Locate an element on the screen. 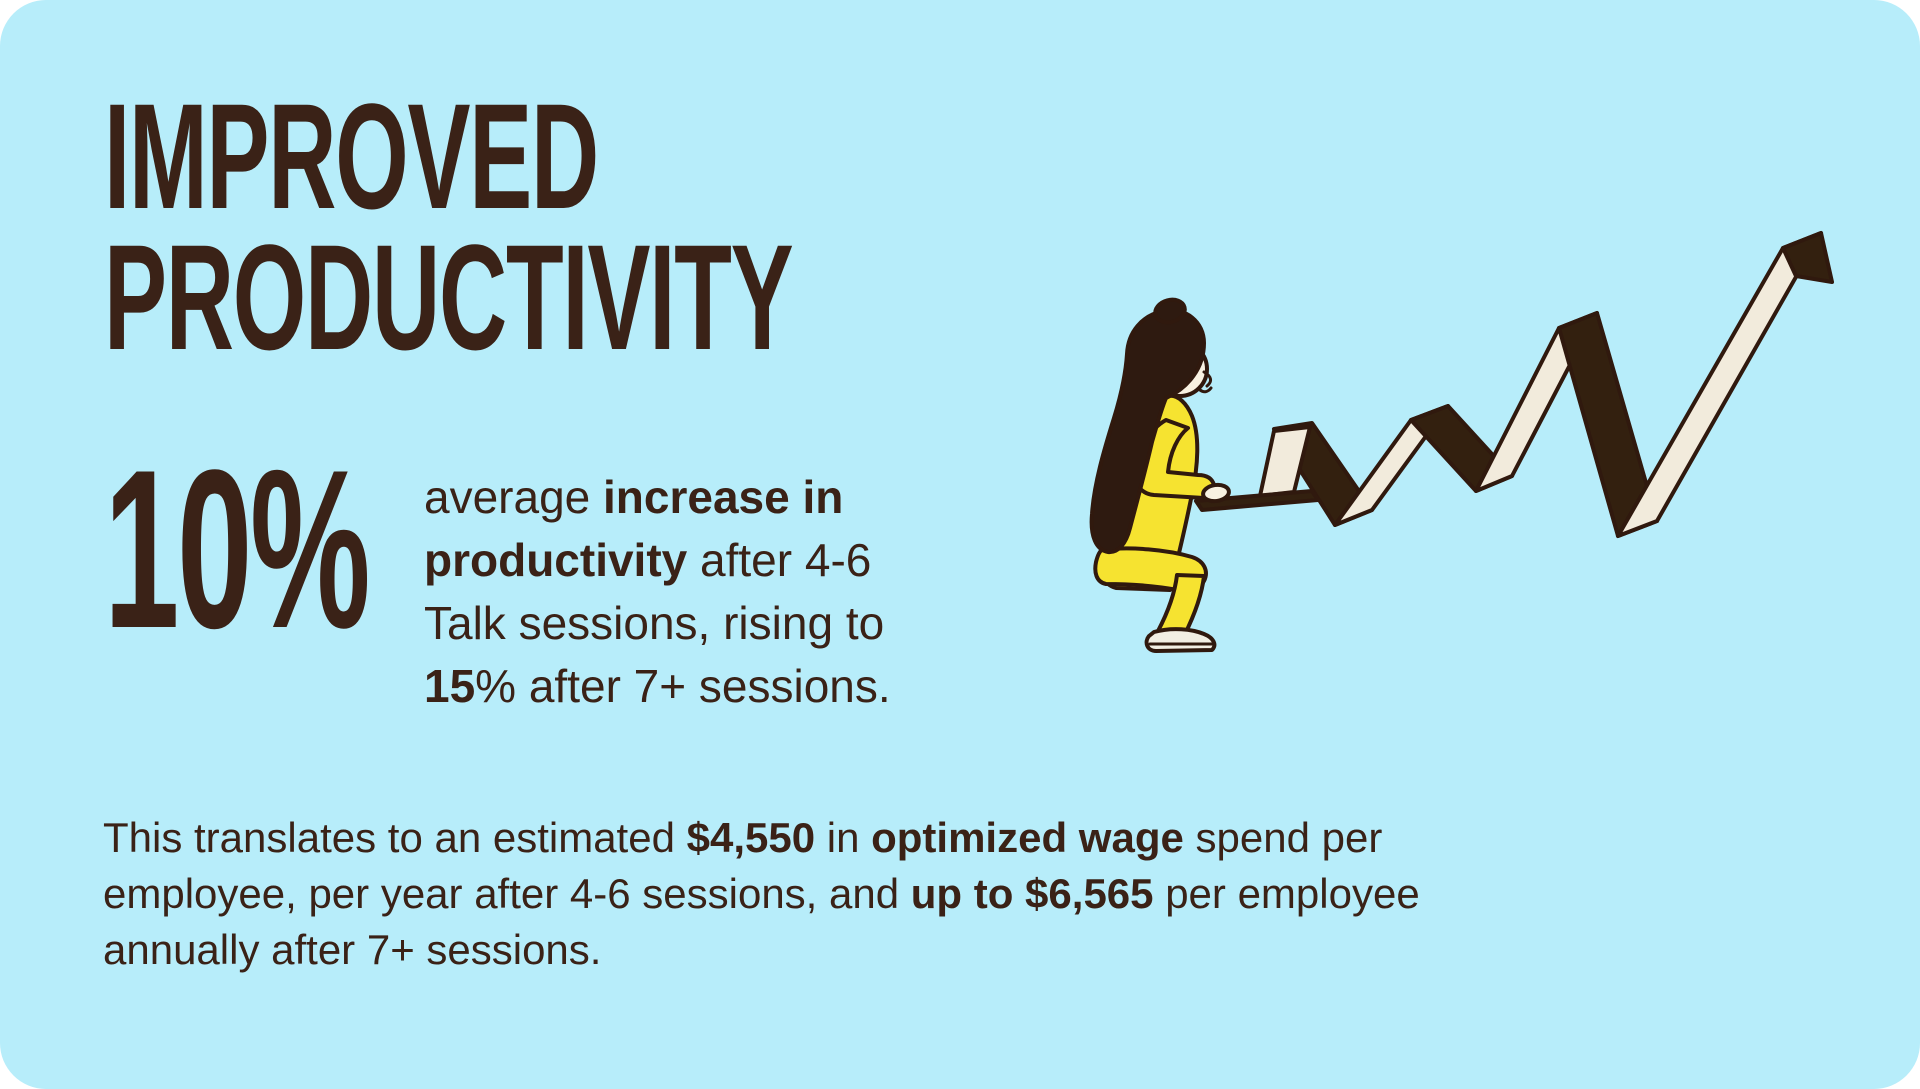 This screenshot has height=1089, width=1920. text-line: annually after 7+ sessions. is located at coordinates (761, 950).